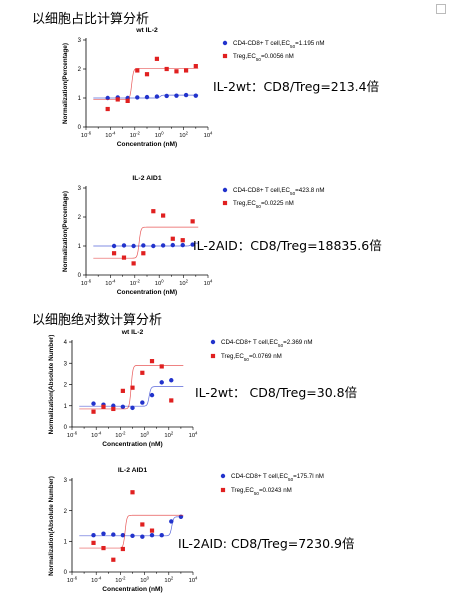 The image size is (452, 600). I want to click on legend-entry: Treg,EC50=0.0225 nM, so click(263, 204).